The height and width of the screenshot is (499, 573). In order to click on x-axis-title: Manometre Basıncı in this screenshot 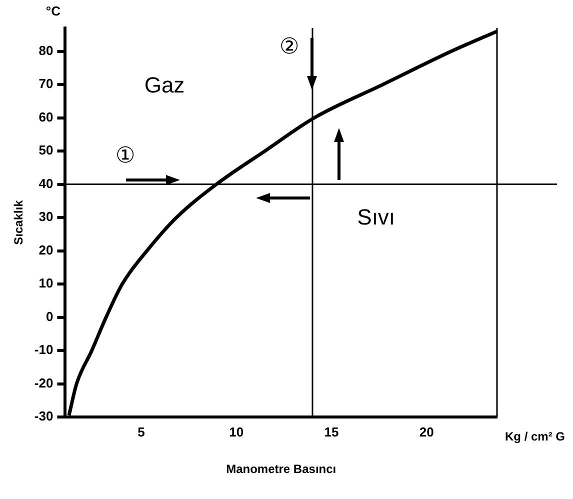, I will do `click(281, 469)`.